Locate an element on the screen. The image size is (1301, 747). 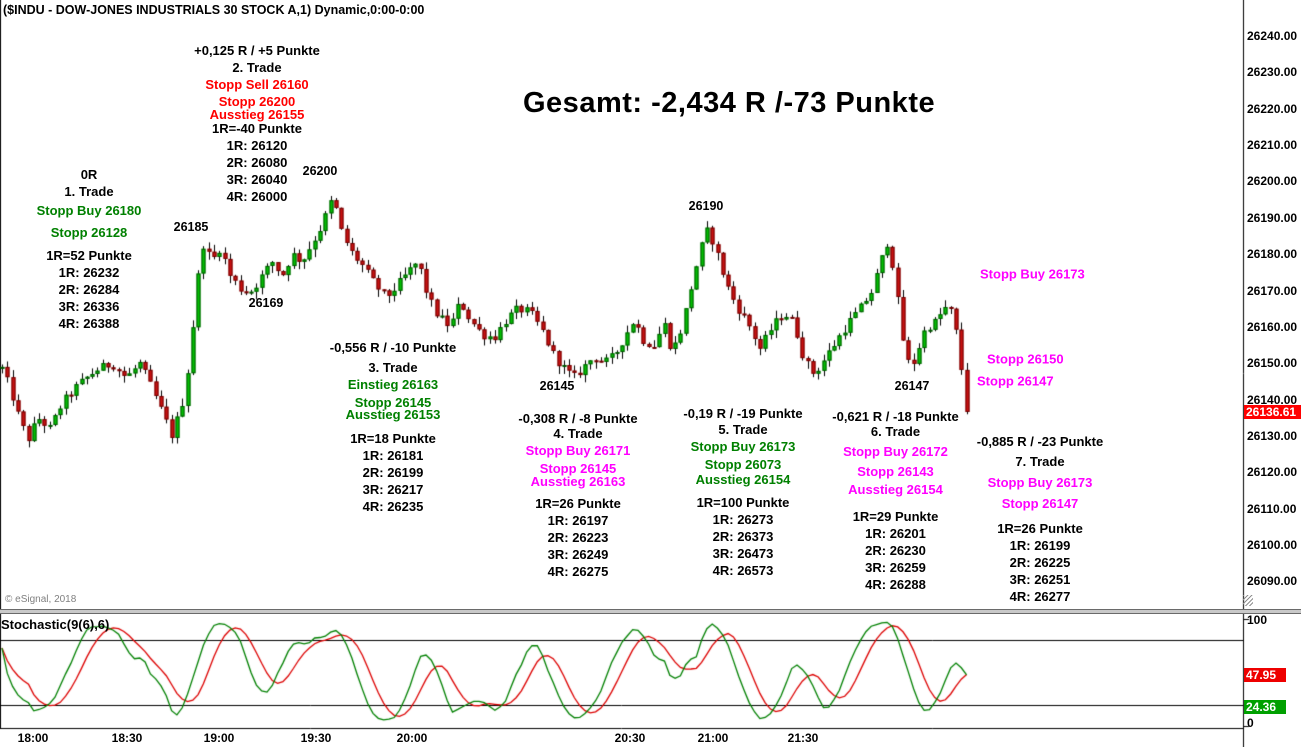
stochastic-d-value-tag: 47.95 is located at coordinates (1265, 675).